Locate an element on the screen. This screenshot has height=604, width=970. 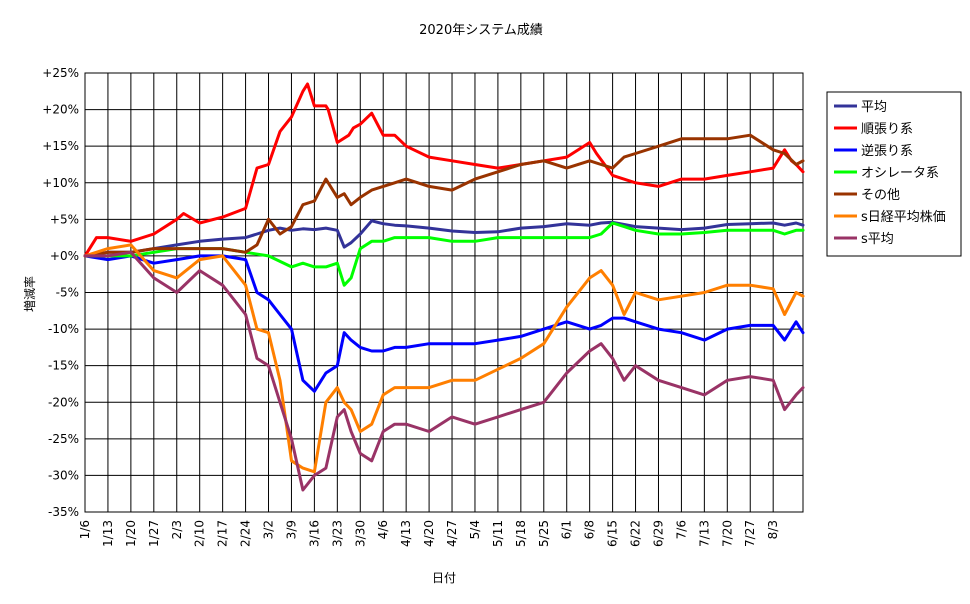
x-tick-label: 4/13 is located at coordinates (406, 533).